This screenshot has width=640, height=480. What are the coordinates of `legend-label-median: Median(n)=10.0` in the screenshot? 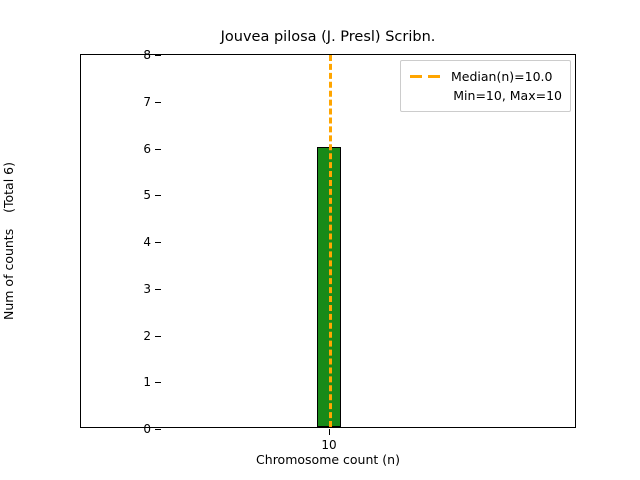 It's located at (502, 76).